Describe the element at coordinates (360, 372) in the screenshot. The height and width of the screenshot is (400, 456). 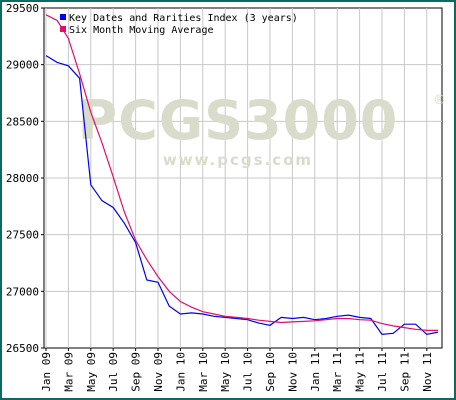
I see `x-tick-label: May 11` at that location.